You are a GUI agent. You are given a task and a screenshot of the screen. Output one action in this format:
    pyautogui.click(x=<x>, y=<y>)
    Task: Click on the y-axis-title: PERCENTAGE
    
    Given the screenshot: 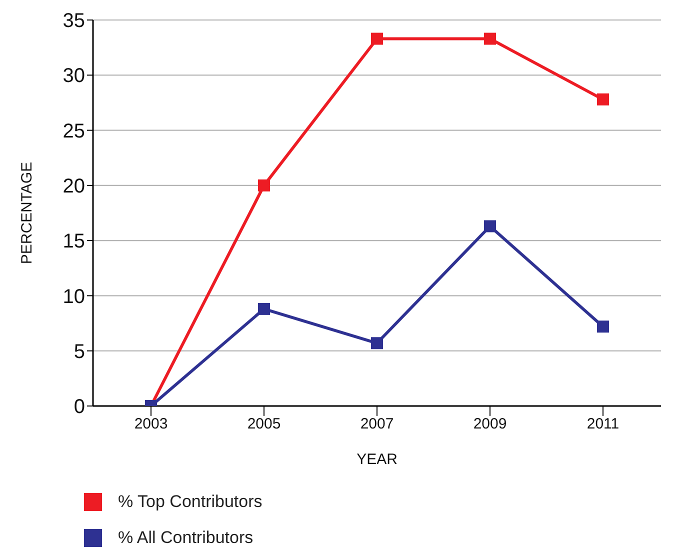 What is the action you would take?
    pyautogui.click(x=27, y=213)
    